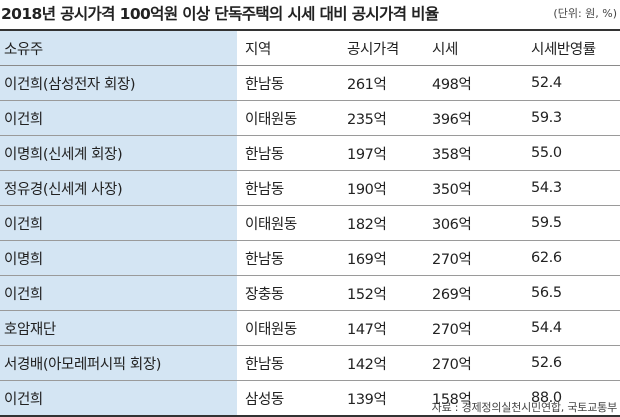 This screenshot has height=417, width=620. I want to click on cell-market-price: 158억, so click(452, 399).